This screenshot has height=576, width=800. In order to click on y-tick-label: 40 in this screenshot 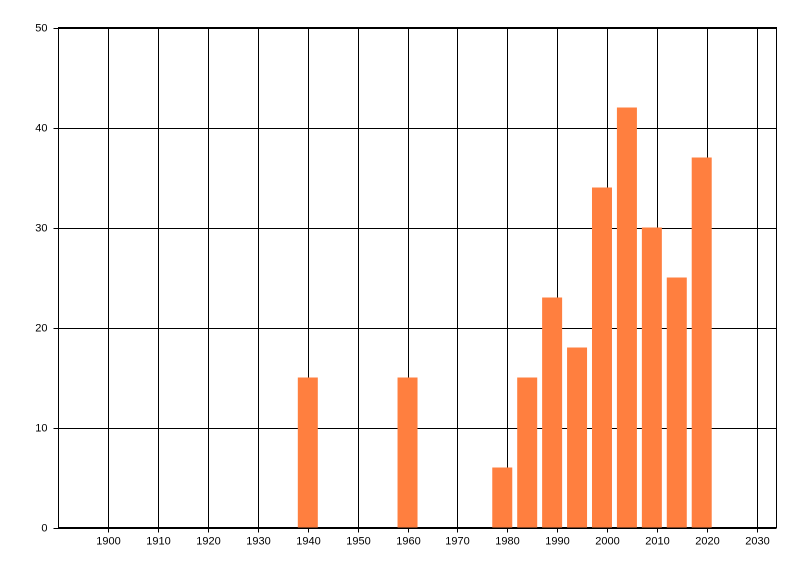, I will do `click(41, 128)`.